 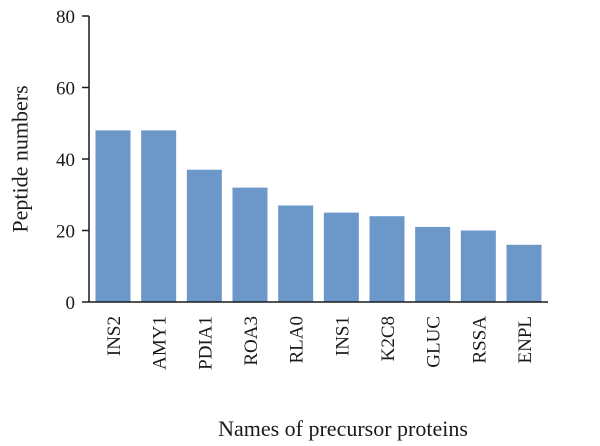 I want to click on x-tick-label: ENPL, so click(x=525, y=340).